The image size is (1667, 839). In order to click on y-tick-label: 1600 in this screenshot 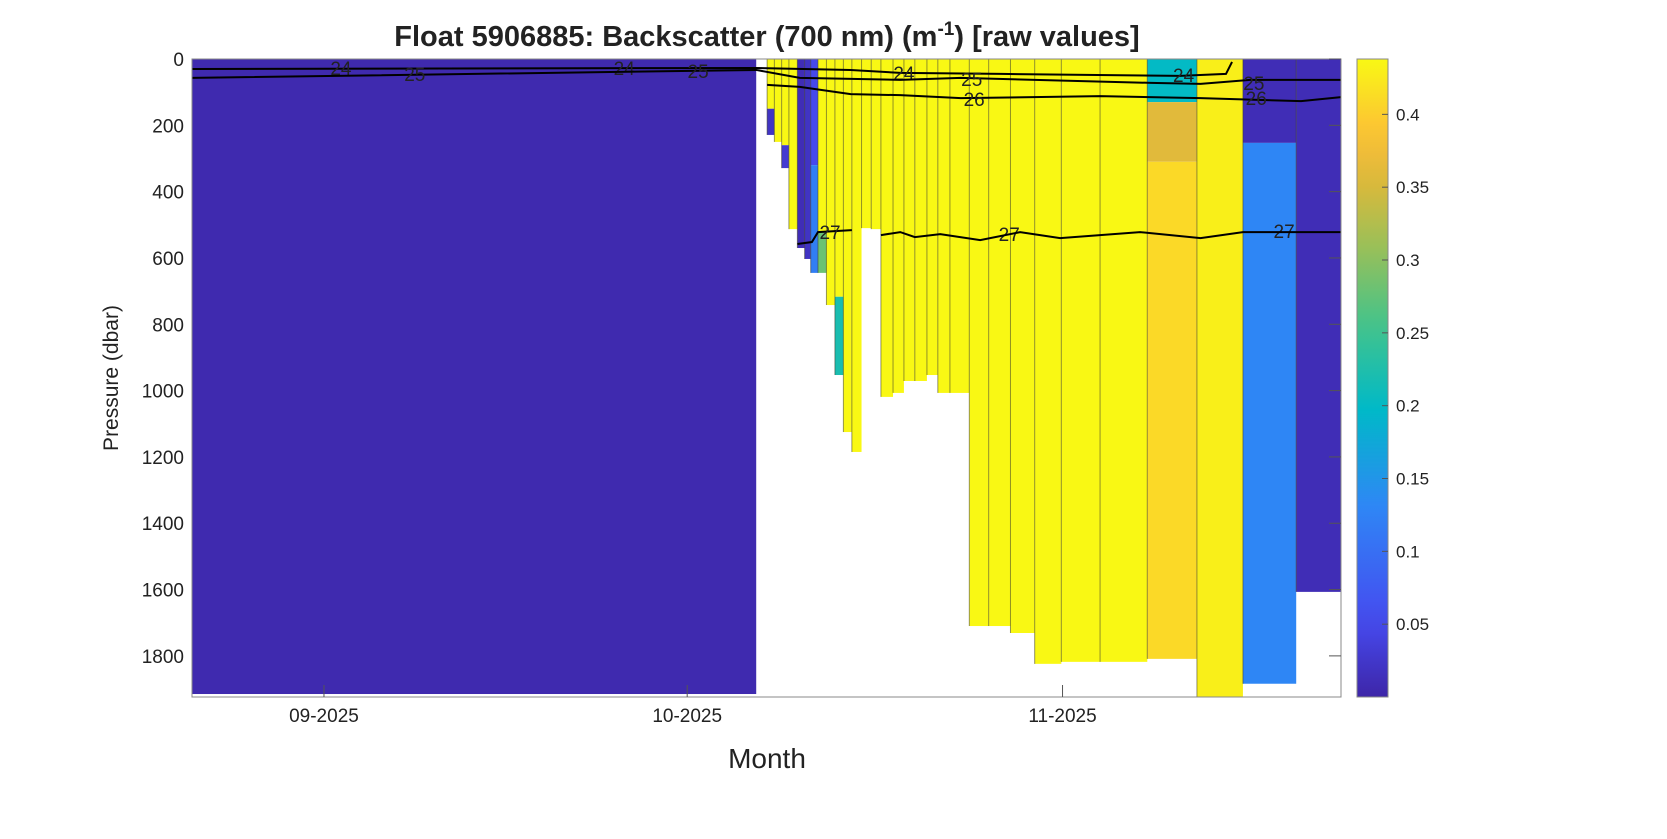, I will do `click(163, 591)`.